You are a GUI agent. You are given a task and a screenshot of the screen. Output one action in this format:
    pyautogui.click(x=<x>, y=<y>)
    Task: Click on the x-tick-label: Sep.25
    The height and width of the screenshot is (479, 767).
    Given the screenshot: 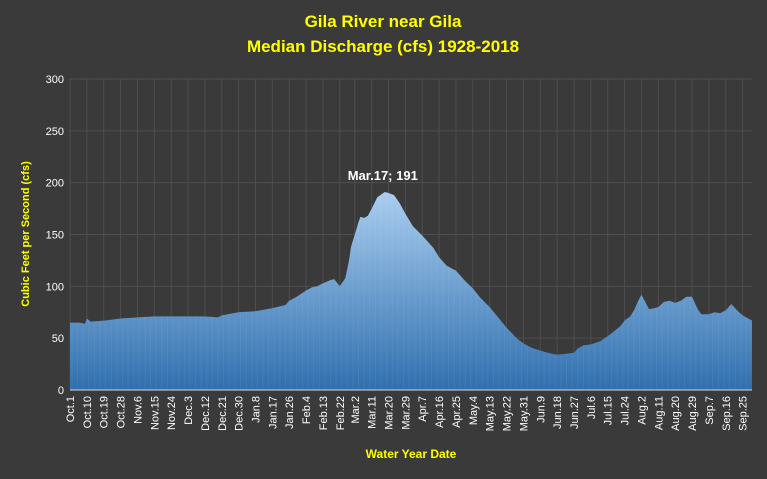 What is the action you would take?
    pyautogui.click(x=744, y=413)
    